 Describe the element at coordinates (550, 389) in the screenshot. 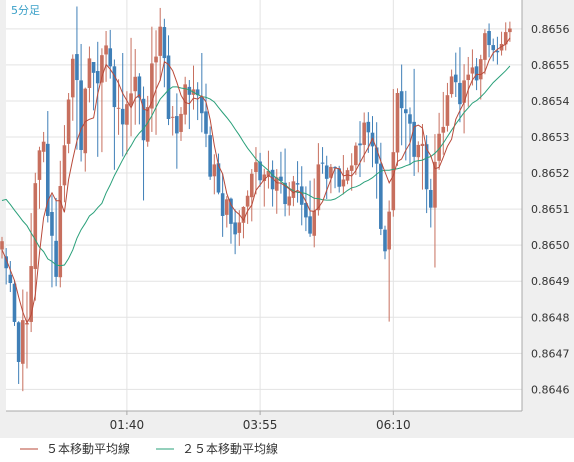

I see `y-tick-label: 0.8646` at that location.